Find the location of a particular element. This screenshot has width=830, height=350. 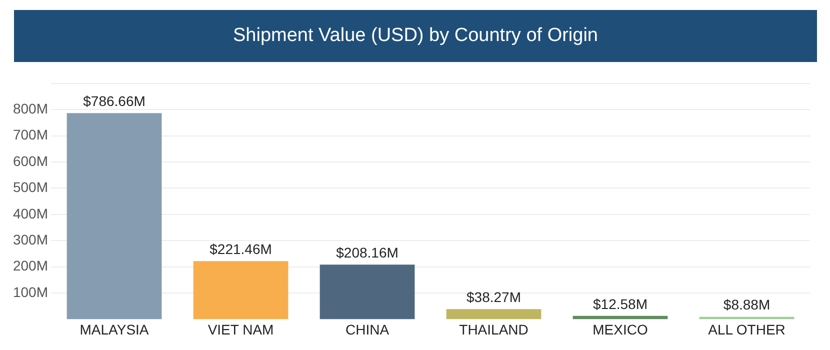

x-tick-label: MALAYSIA is located at coordinates (115, 329).